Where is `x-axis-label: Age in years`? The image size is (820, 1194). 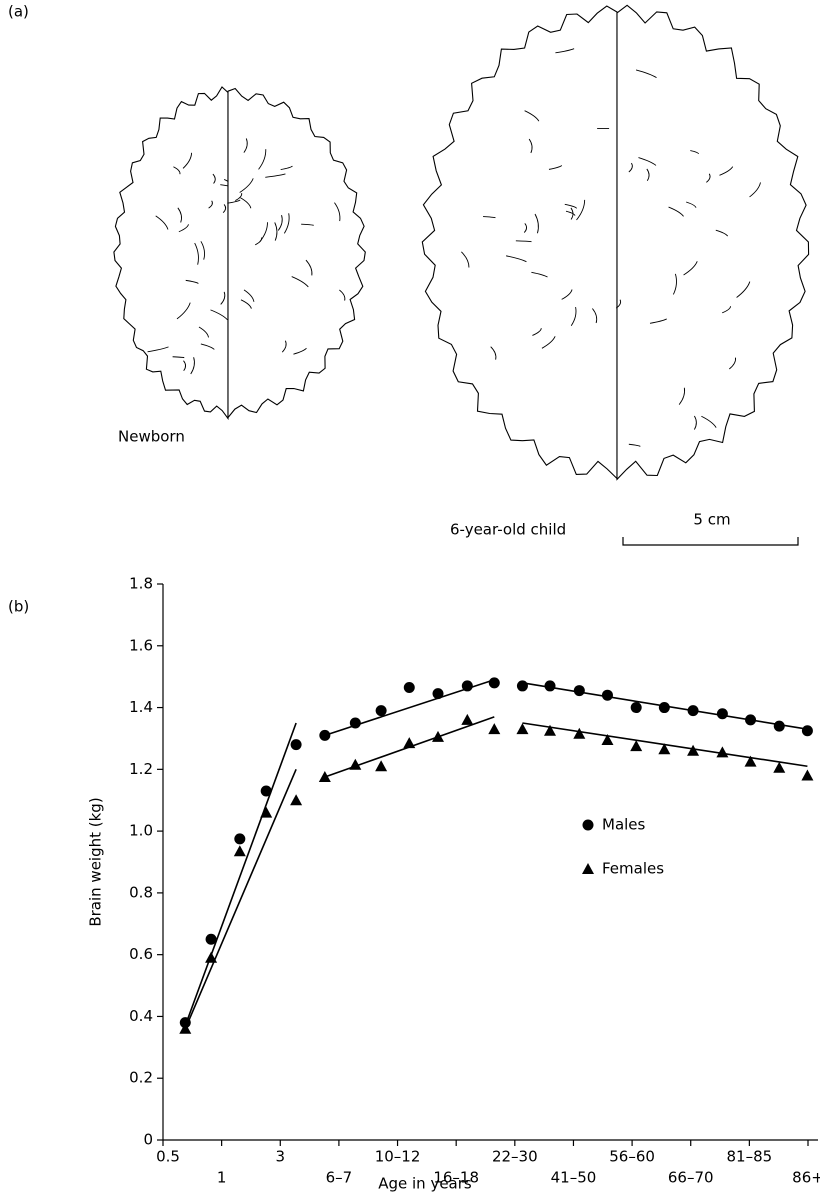 x-axis-label: Age in years is located at coordinates (425, 1184).